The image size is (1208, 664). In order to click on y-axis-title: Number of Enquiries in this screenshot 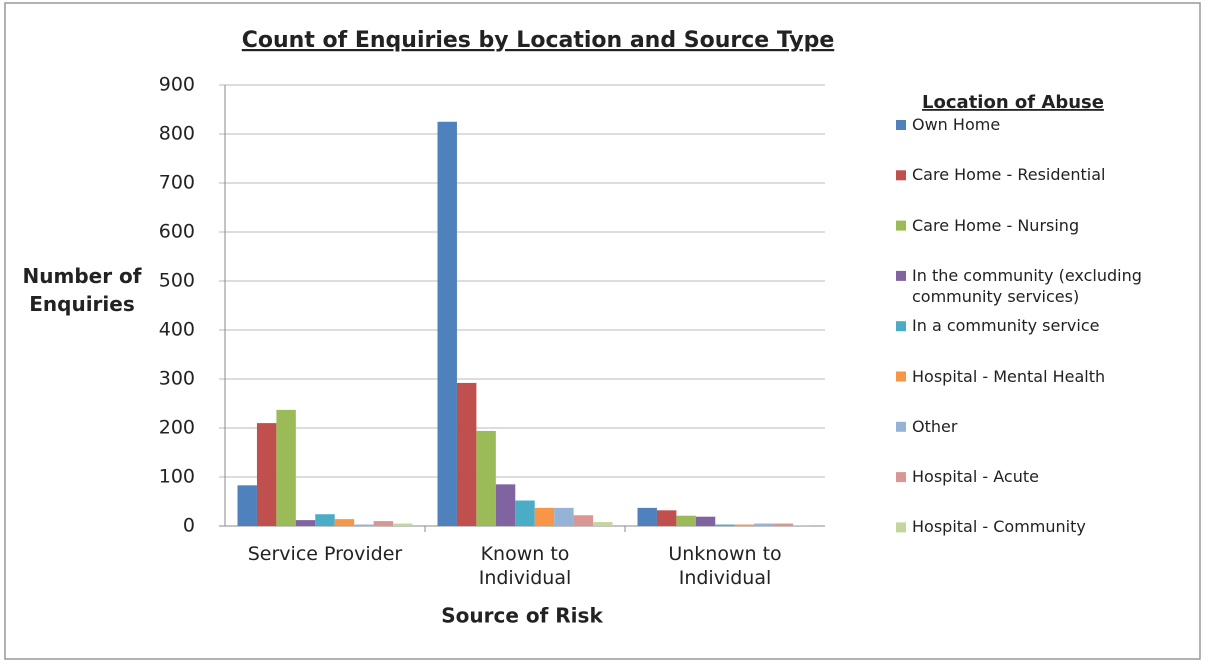, I will do `click(82, 290)`.